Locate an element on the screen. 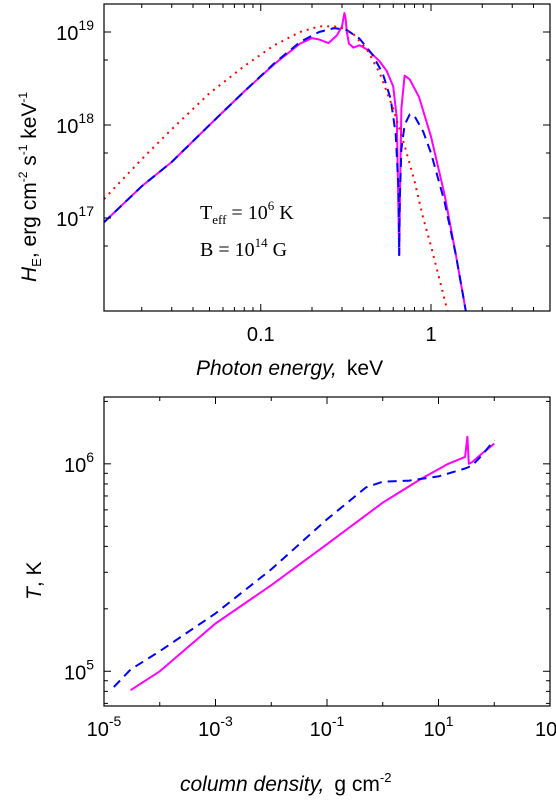 The height and width of the screenshot is (801, 556). spectrum-y-axis-label: HE, erg cm-2 s-1 keV-1 is located at coordinates (30, 187).